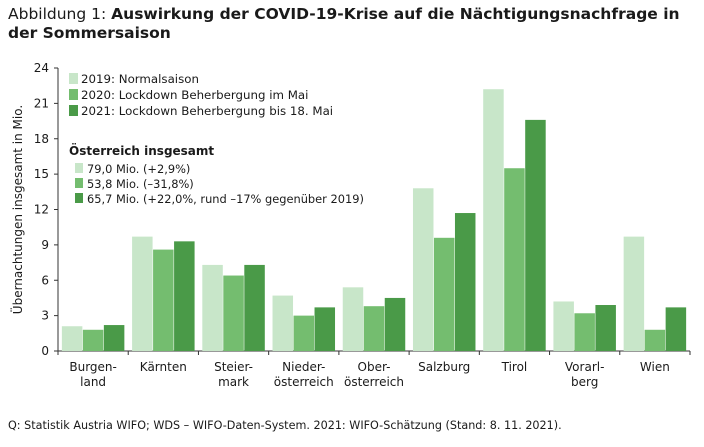 This screenshot has width=704, height=447. What do you see at coordinates (41, 103) in the screenshot?
I see `y-tick-label: 21` at bounding box center [41, 103].